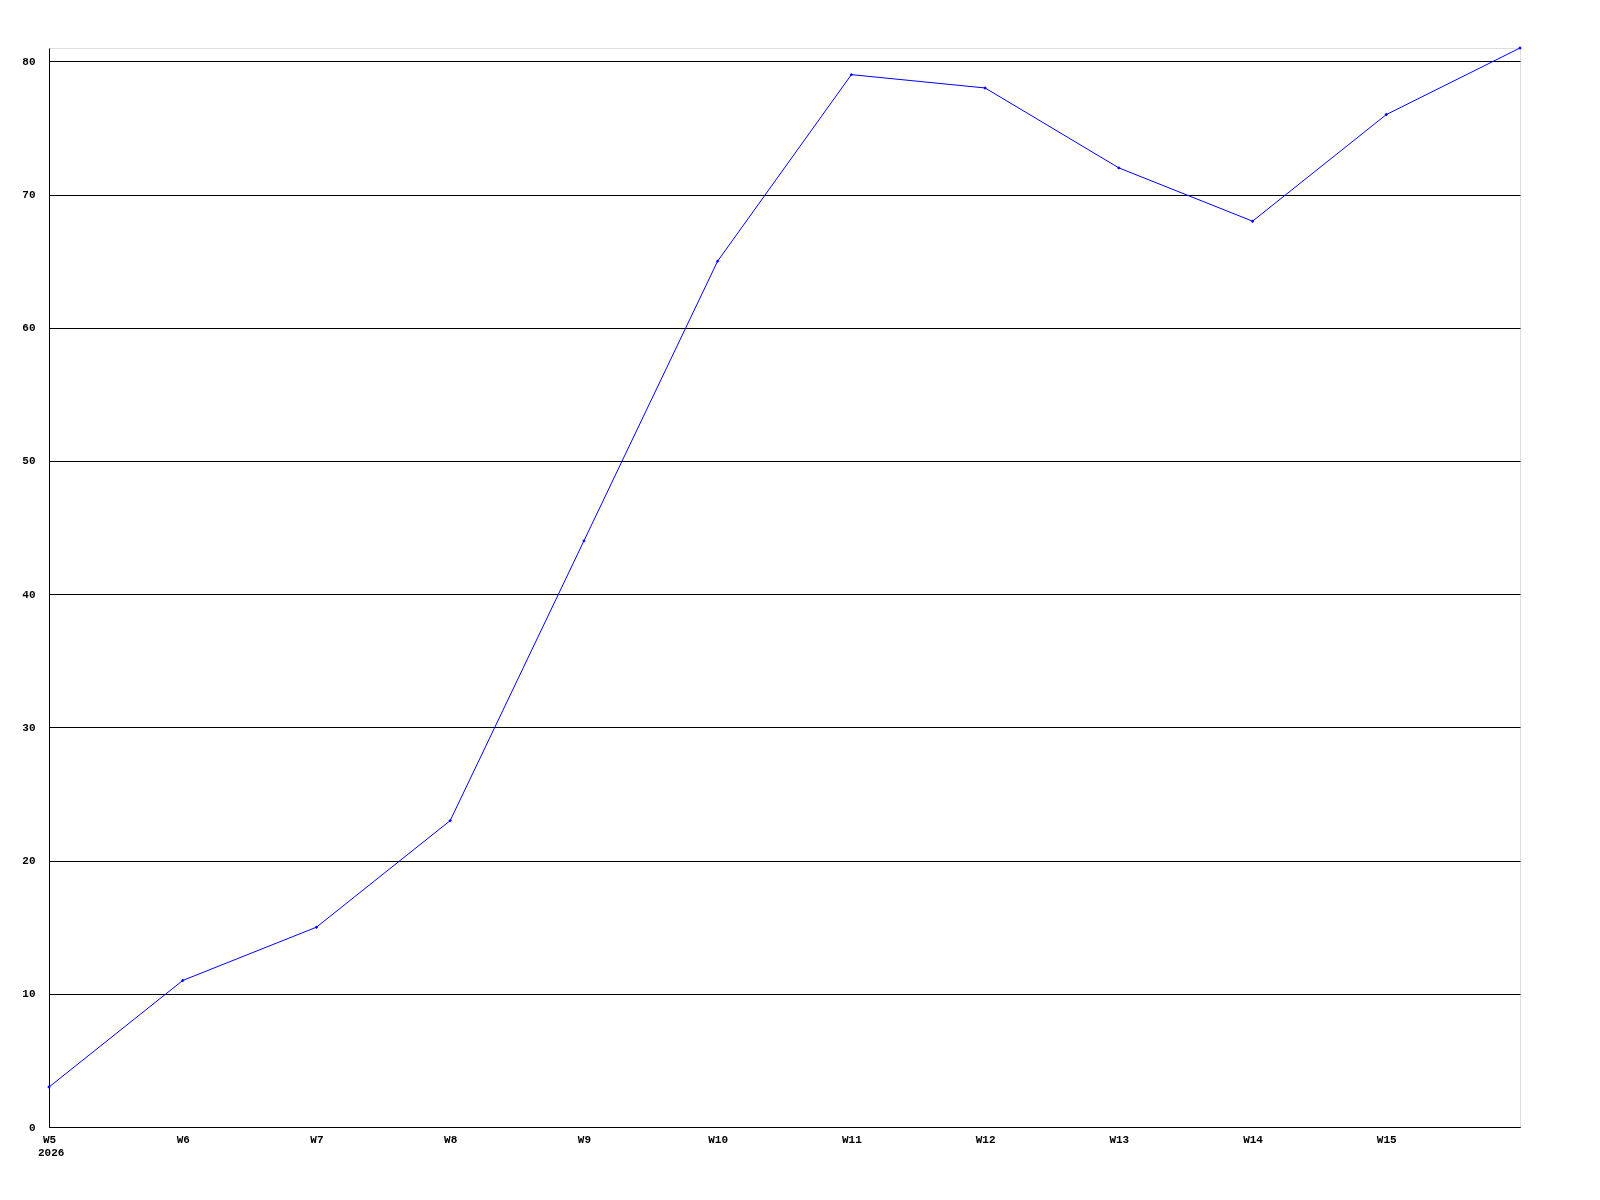  Describe the element at coordinates (1119, 1139) in the screenshot. I see `x-tick-label: W13` at that location.